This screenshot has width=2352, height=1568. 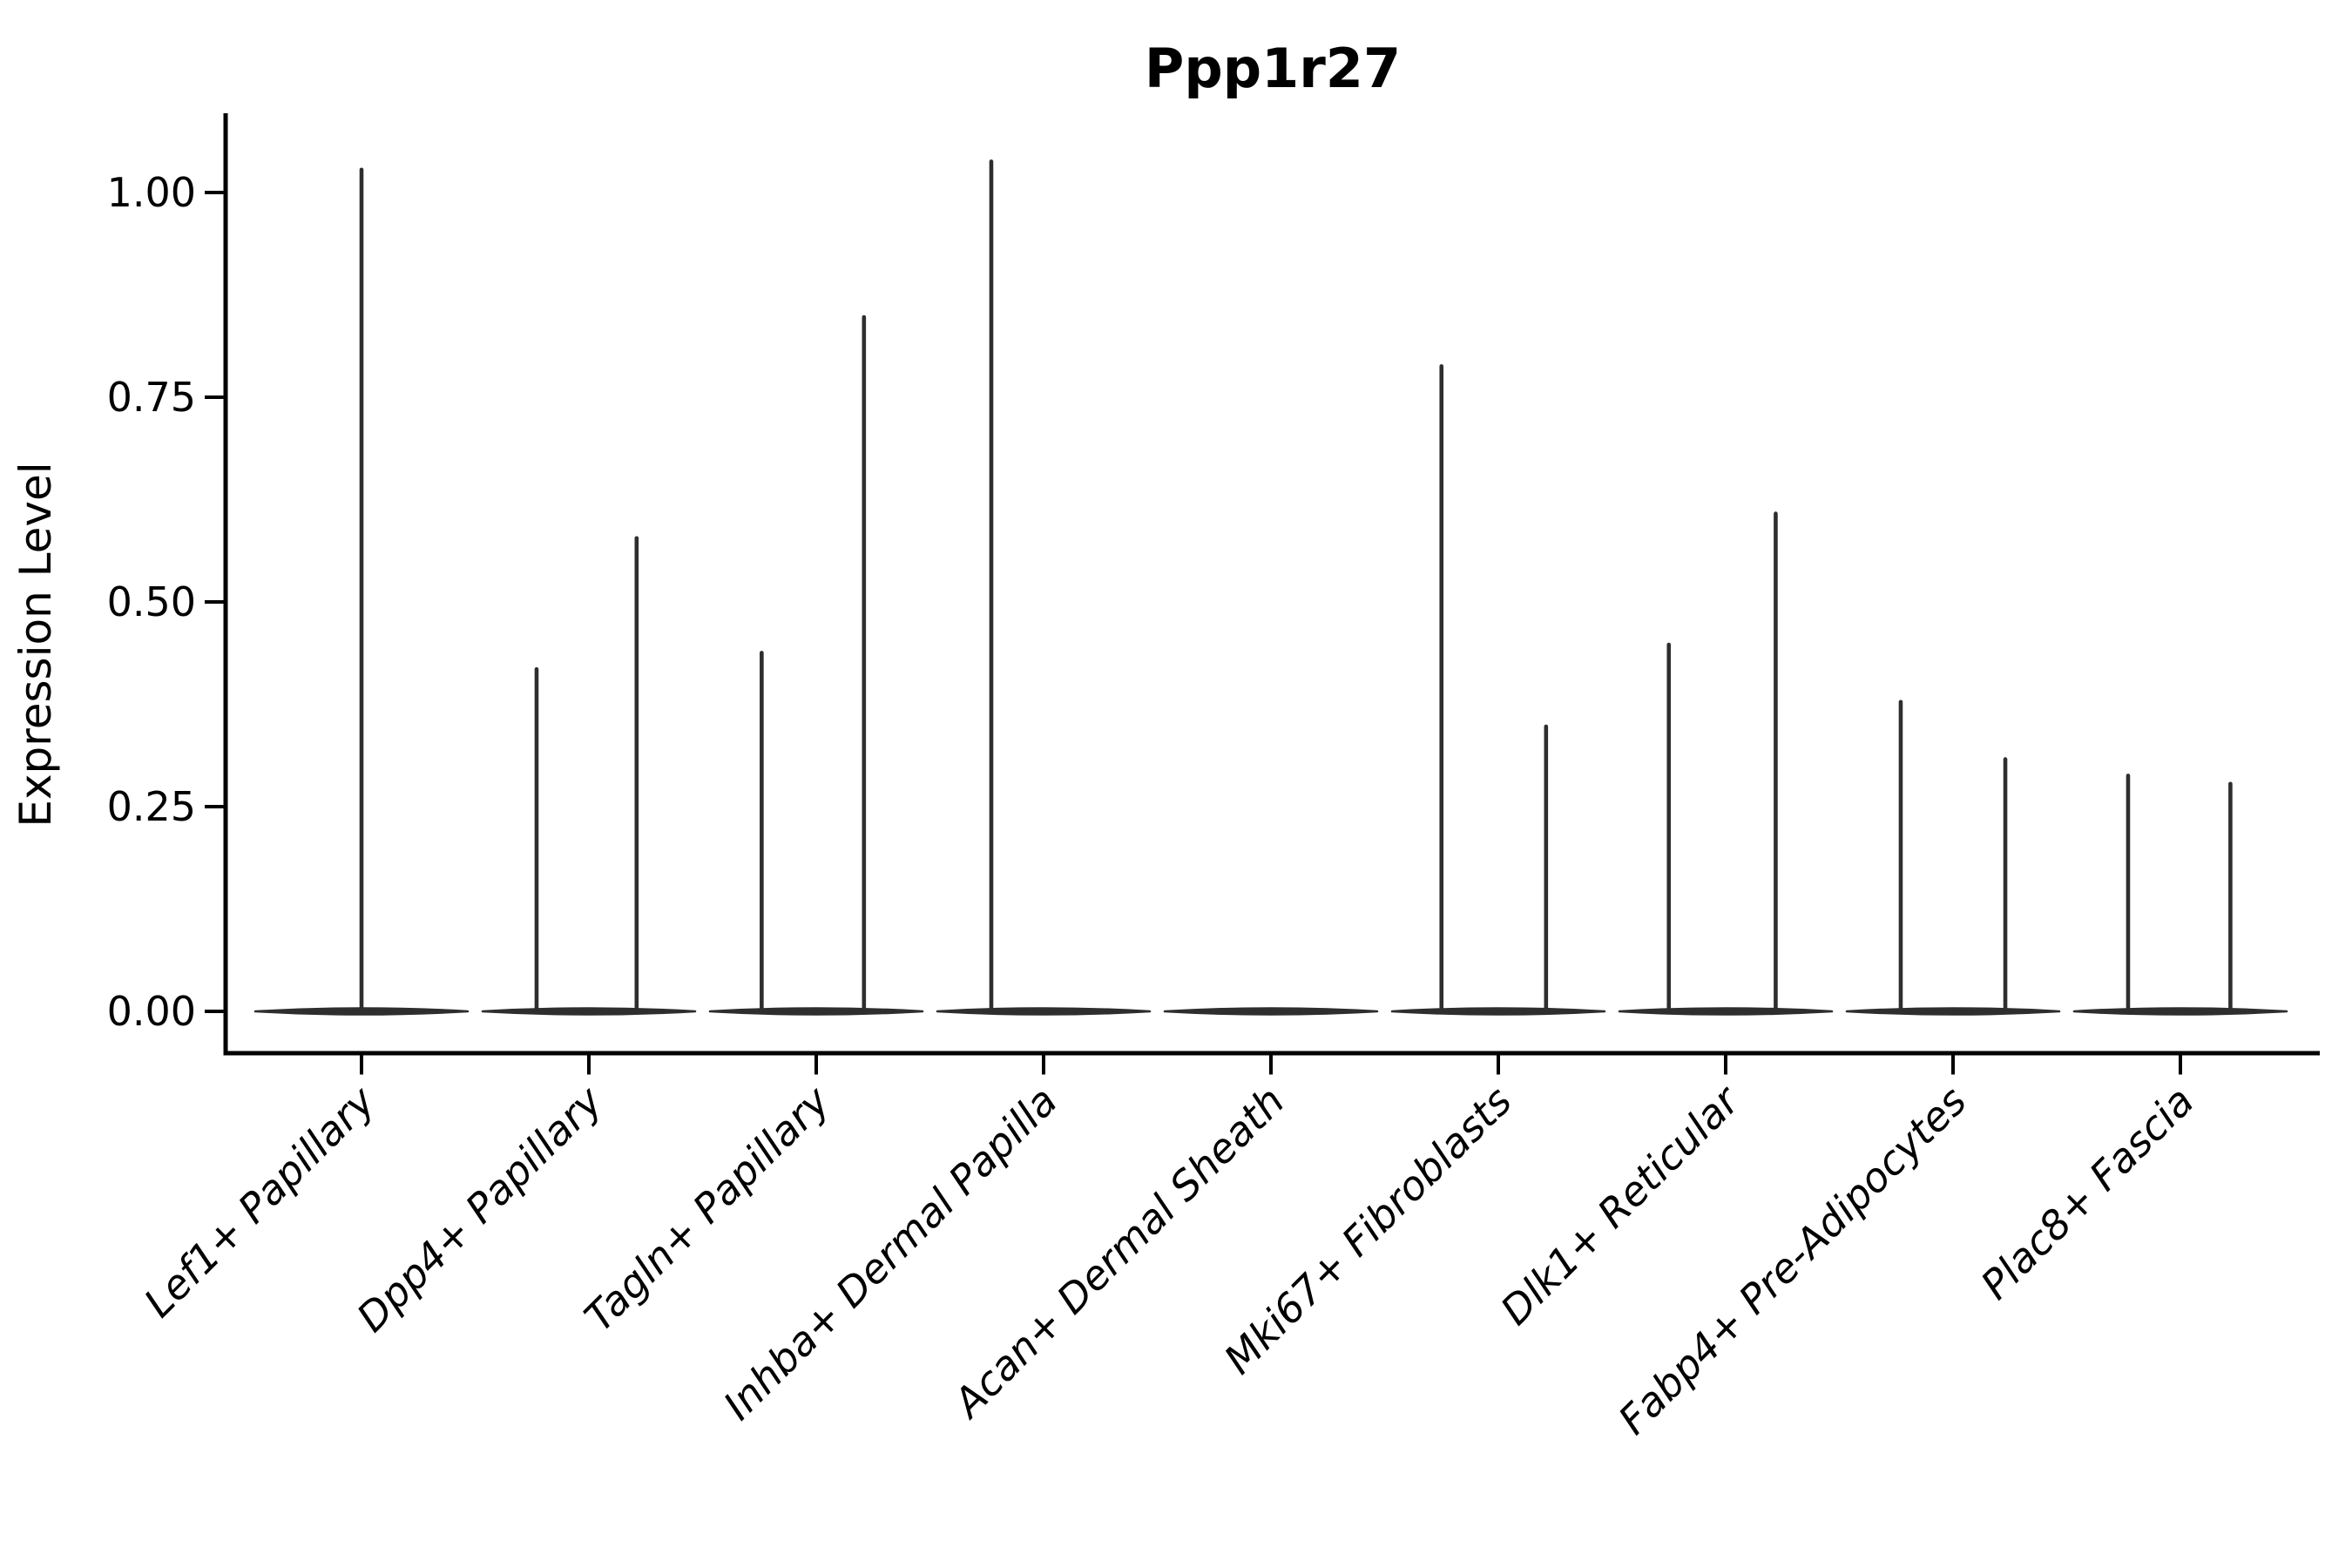 What do you see at coordinates (35, 644) in the screenshot?
I see `y-axis-label: Expression Level` at bounding box center [35, 644].